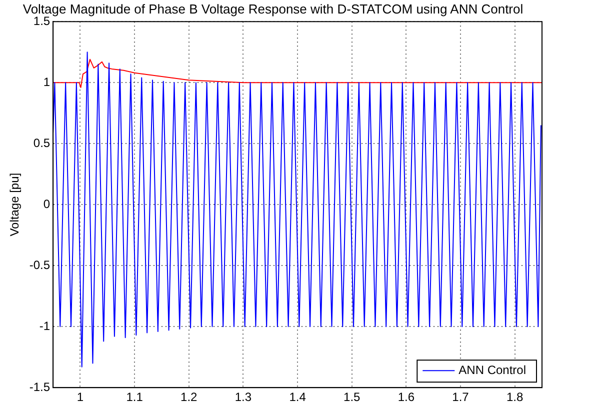  I want to click on x-tick-label: 1.7, so click(461, 397).